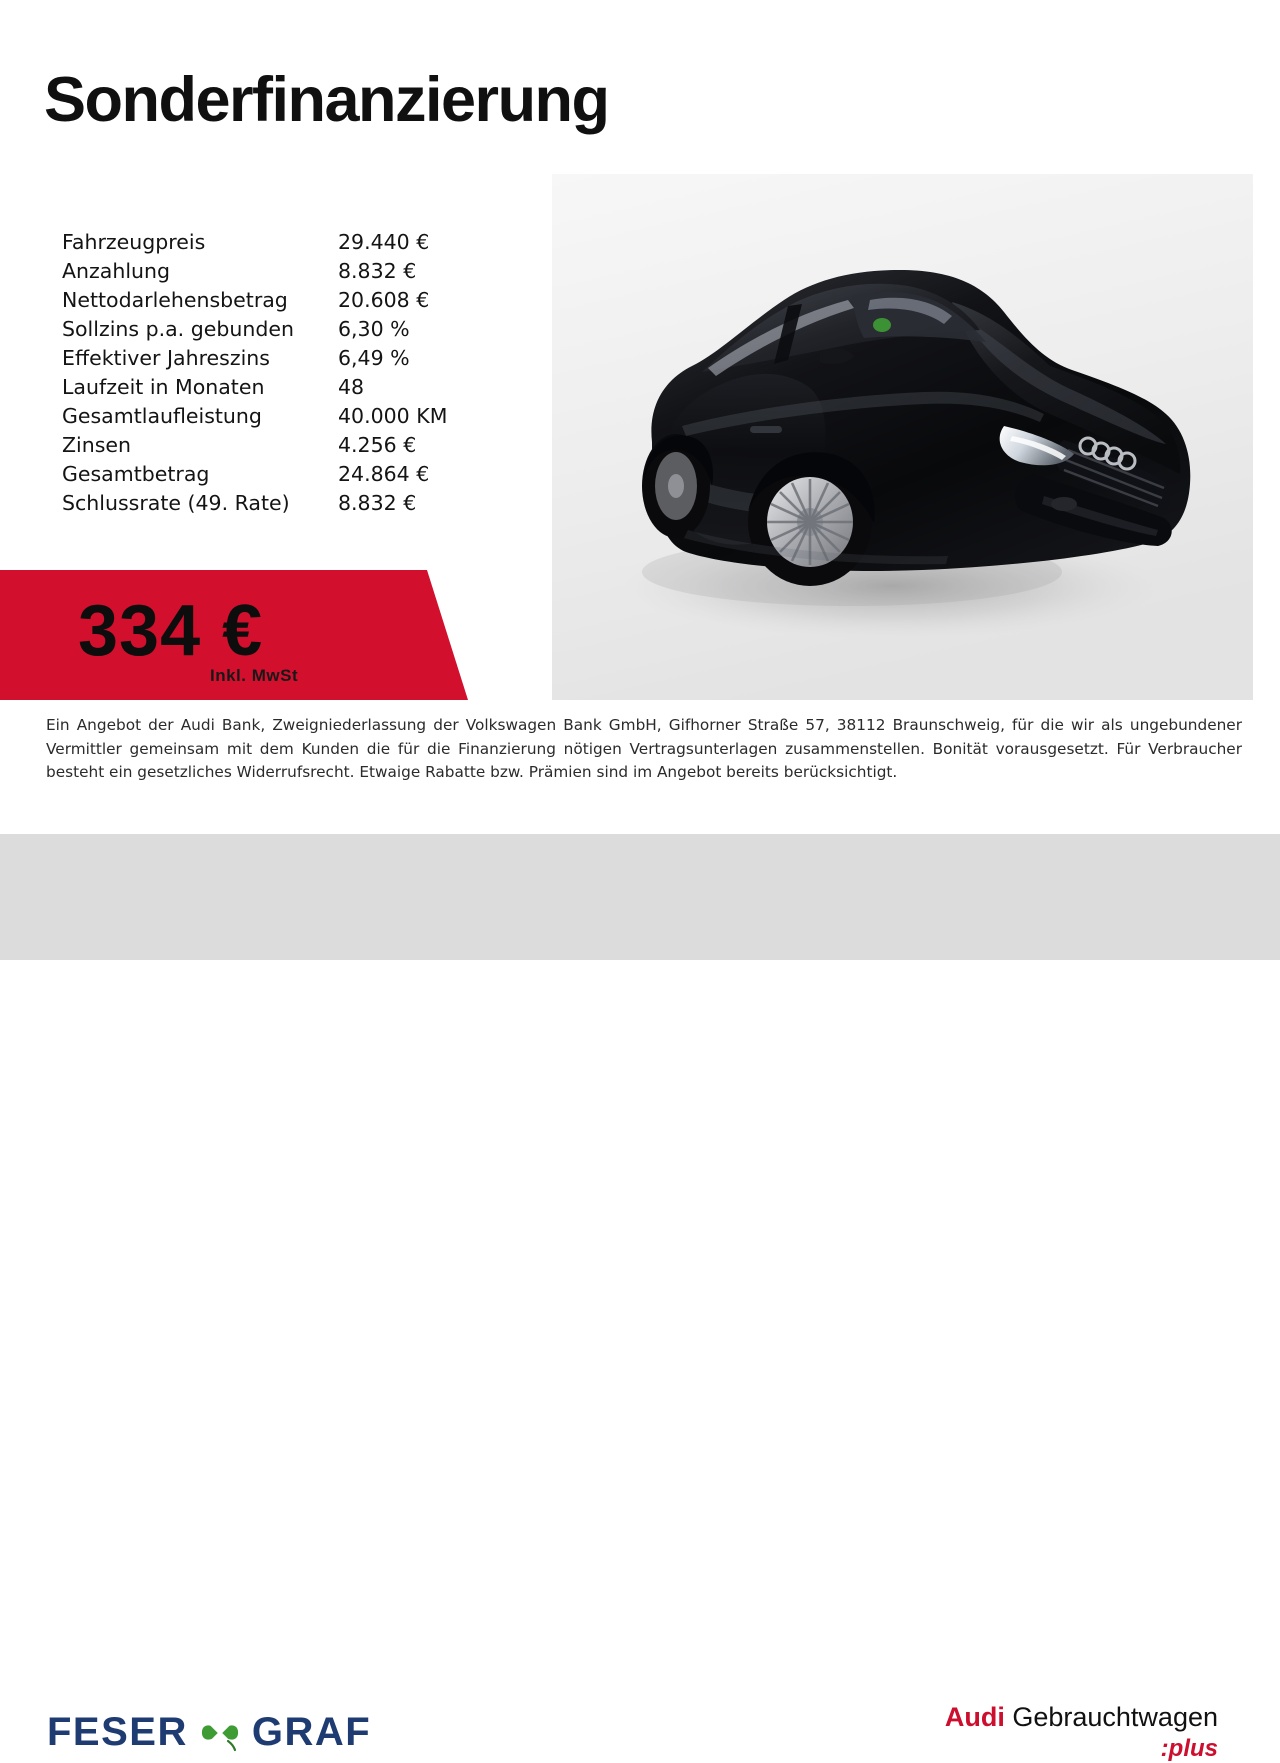  What do you see at coordinates (384, 474) in the screenshot?
I see `row-value: 24.864 €` at bounding box center [384, 474].